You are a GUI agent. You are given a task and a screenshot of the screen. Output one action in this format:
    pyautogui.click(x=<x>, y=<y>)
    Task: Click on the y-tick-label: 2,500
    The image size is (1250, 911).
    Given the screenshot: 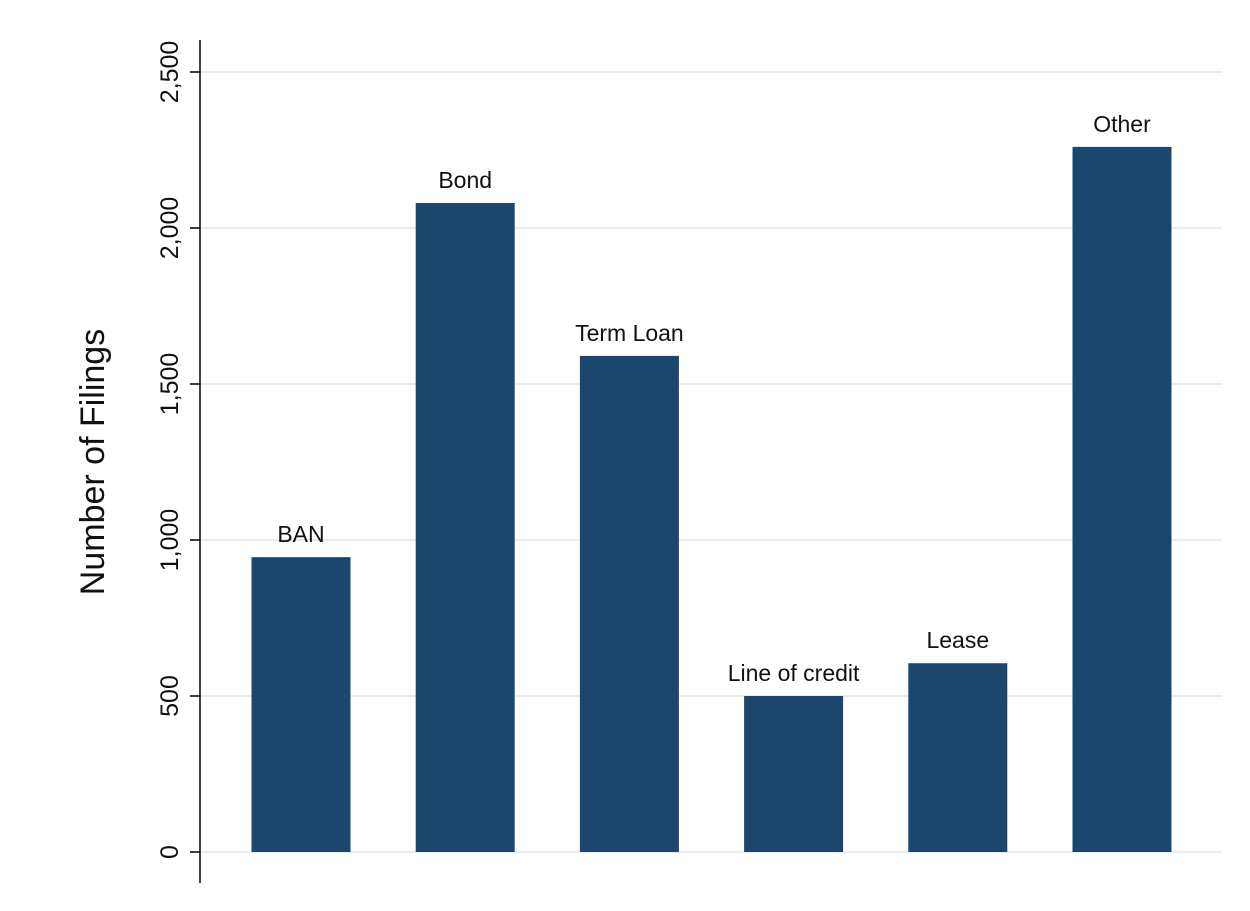 What is the action you would take?
    pyautogui.click(x=170, y=72)
    